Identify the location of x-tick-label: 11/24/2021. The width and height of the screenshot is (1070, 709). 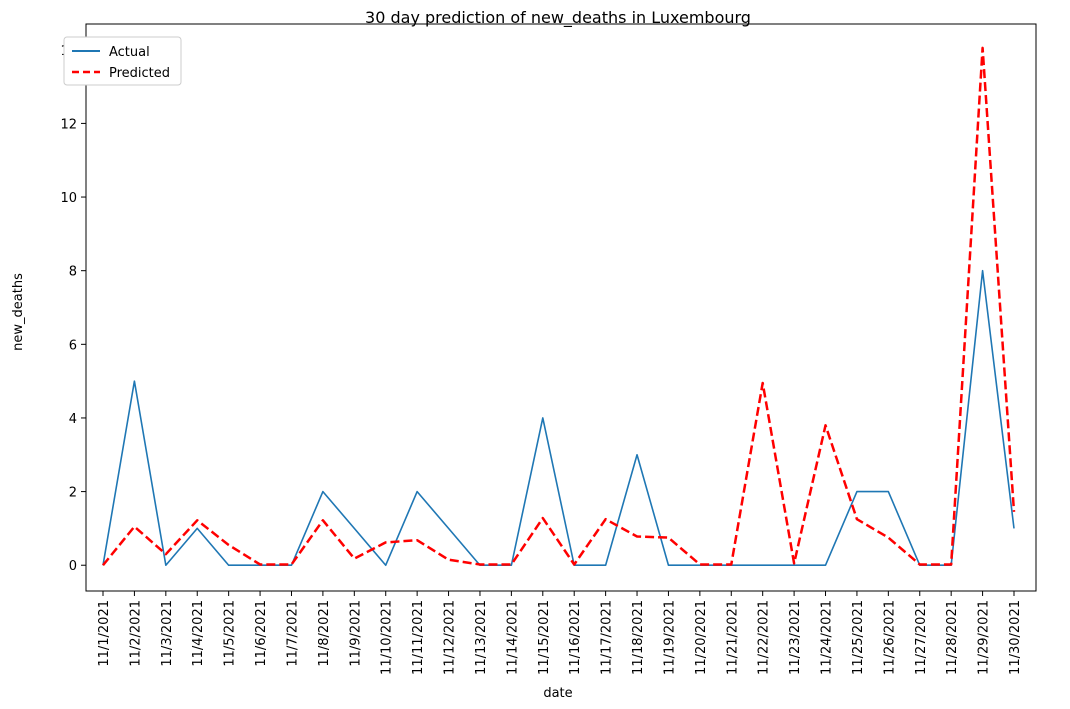
(827, 637).